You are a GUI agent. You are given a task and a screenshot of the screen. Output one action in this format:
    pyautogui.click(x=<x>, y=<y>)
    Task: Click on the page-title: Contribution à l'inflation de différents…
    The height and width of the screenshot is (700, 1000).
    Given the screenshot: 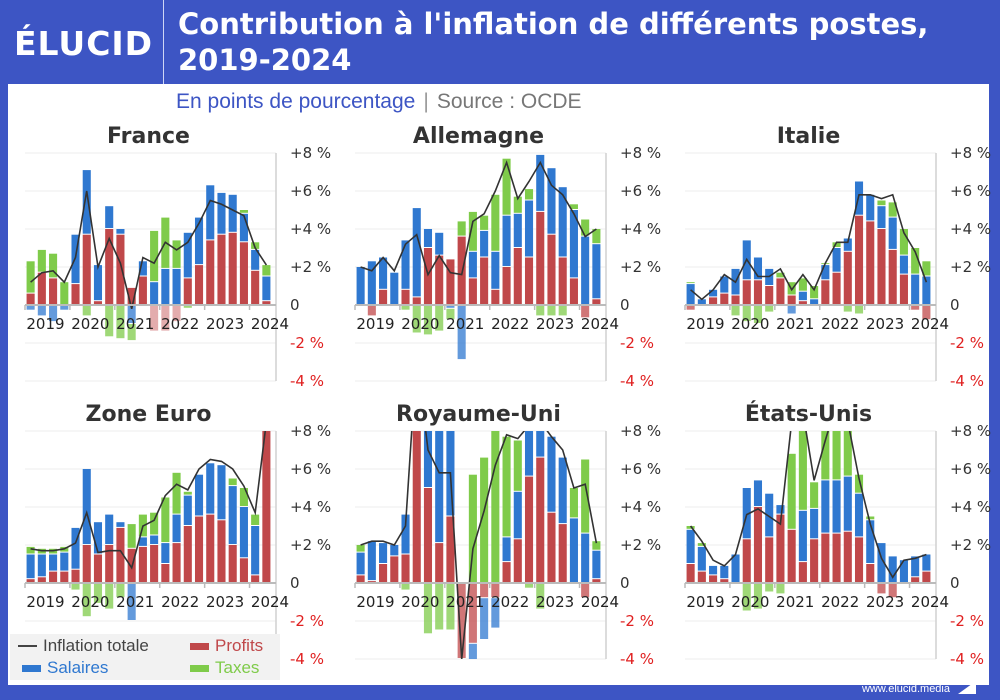 What is the action you would take?
    pyautogui.click(x=553, y=42)
    